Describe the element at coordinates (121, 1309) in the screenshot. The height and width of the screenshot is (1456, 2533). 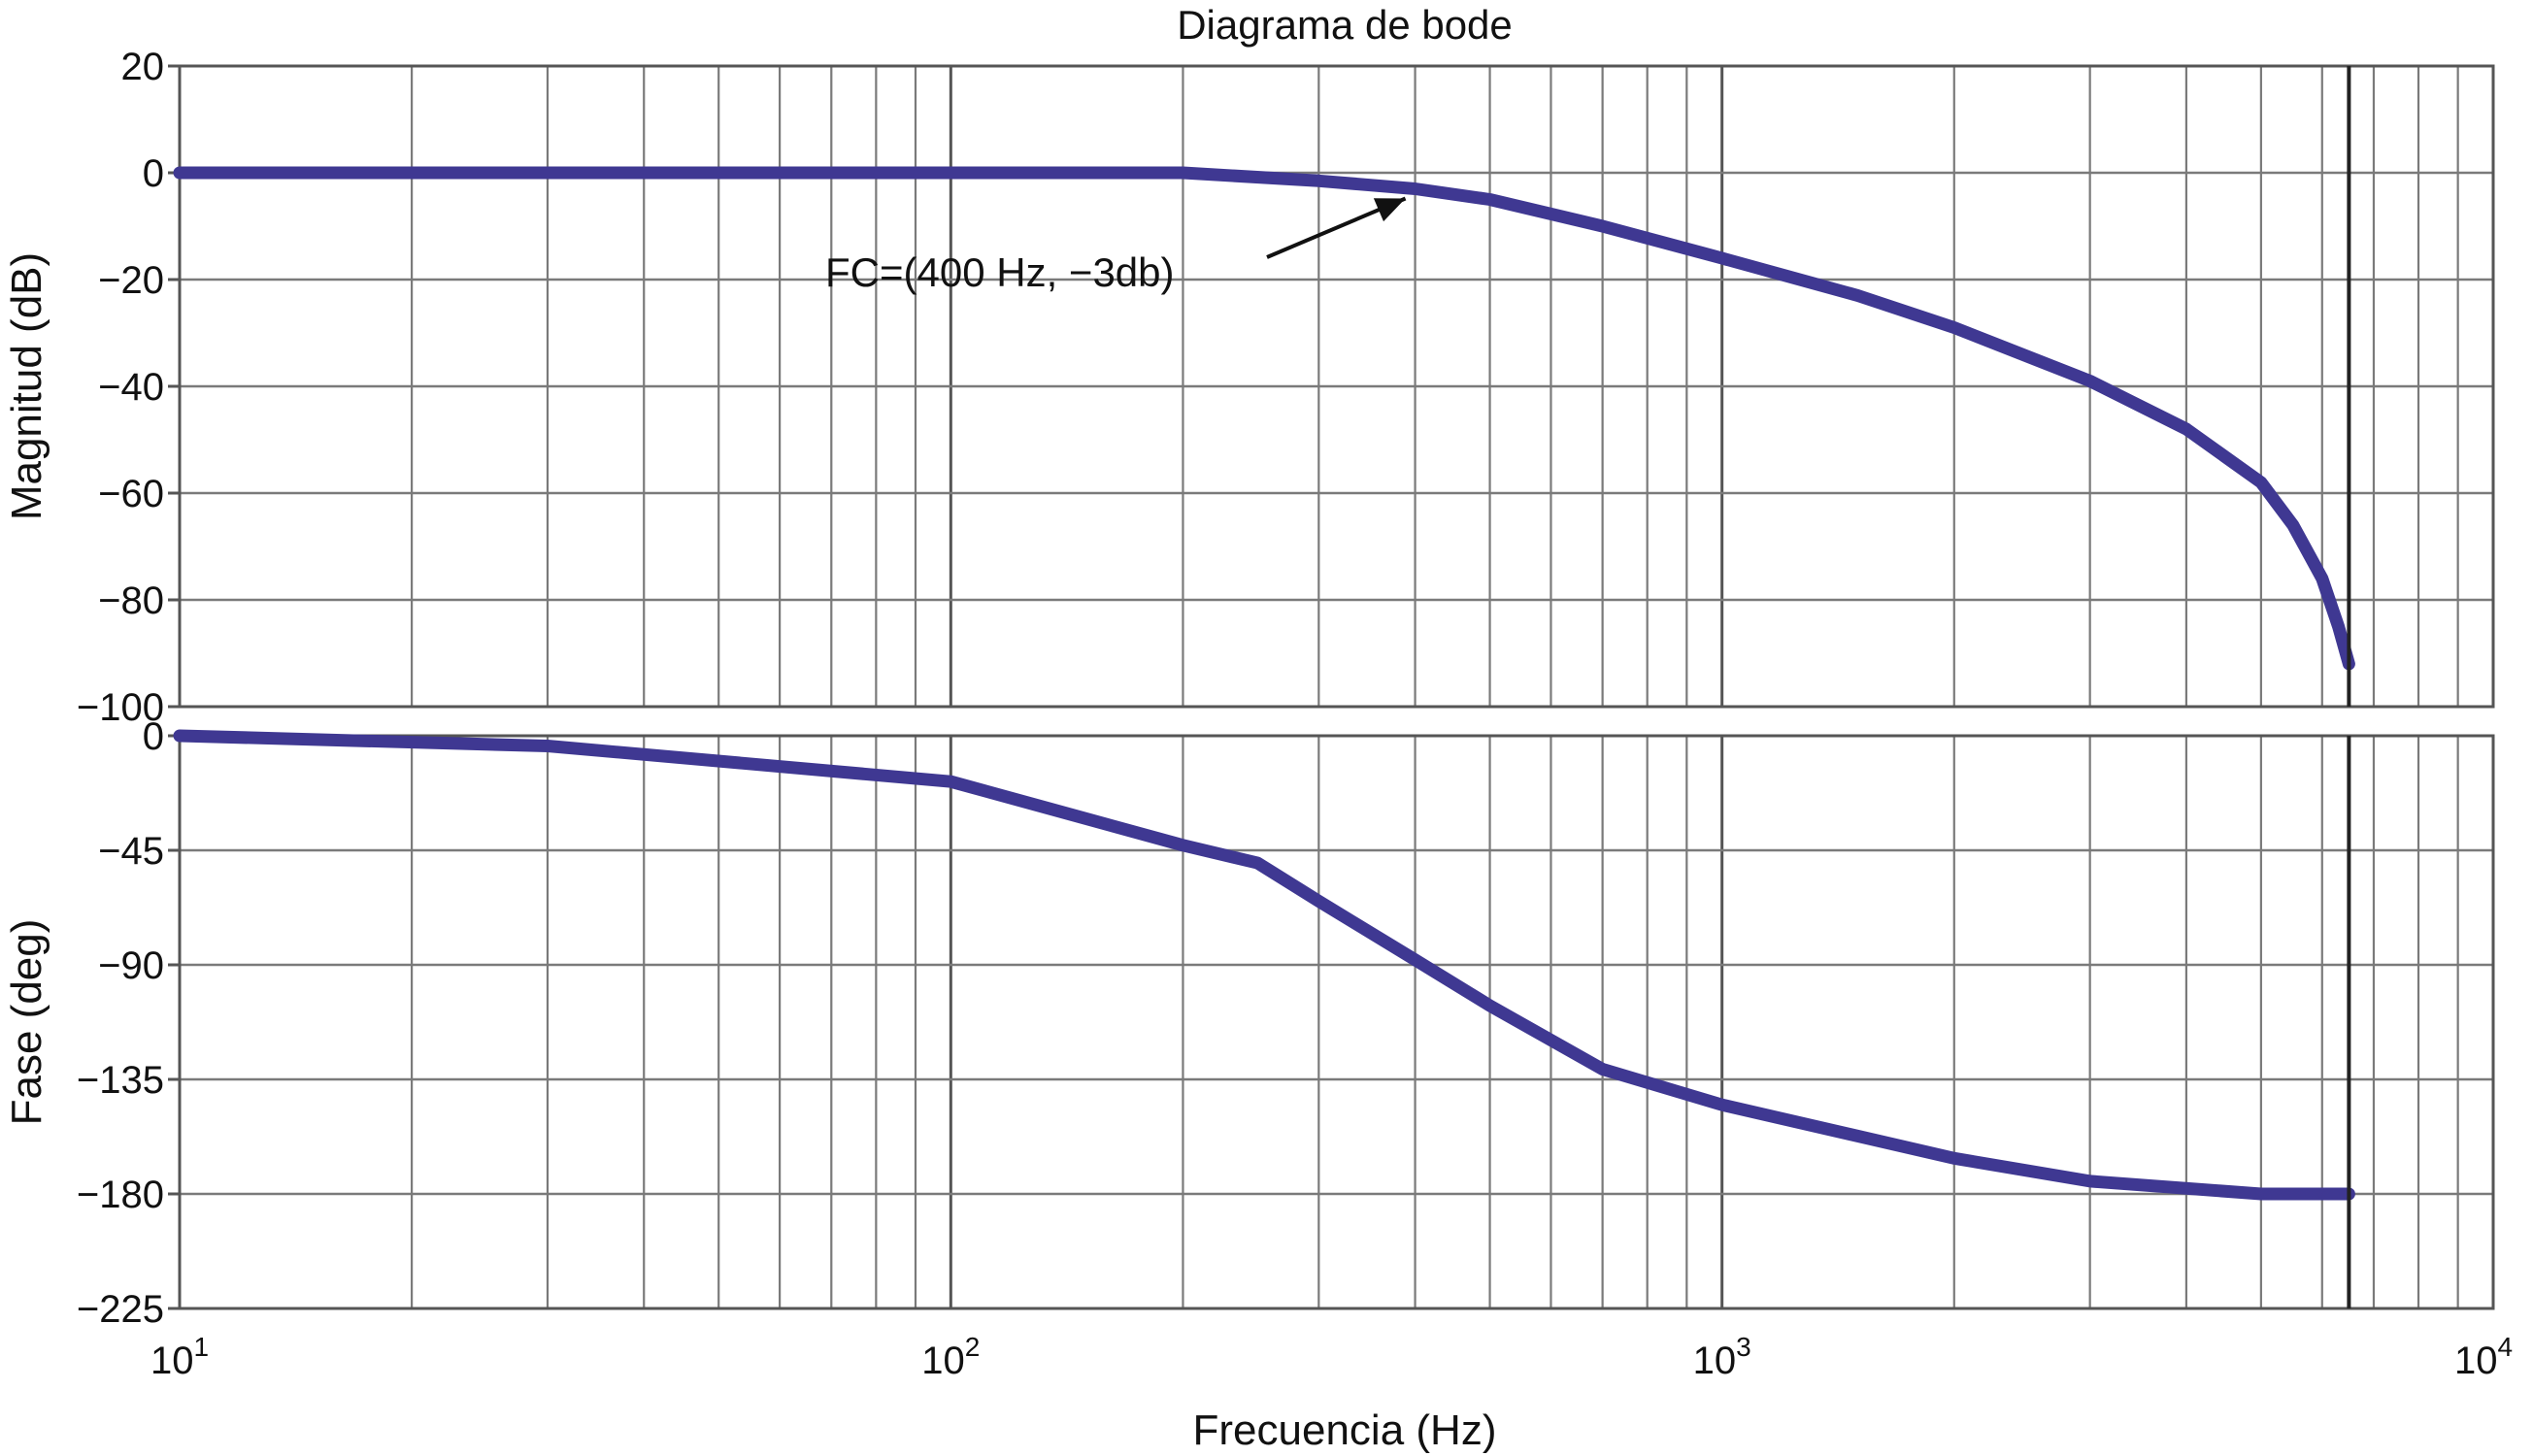
I see `y-tick-label: −225` at that location.